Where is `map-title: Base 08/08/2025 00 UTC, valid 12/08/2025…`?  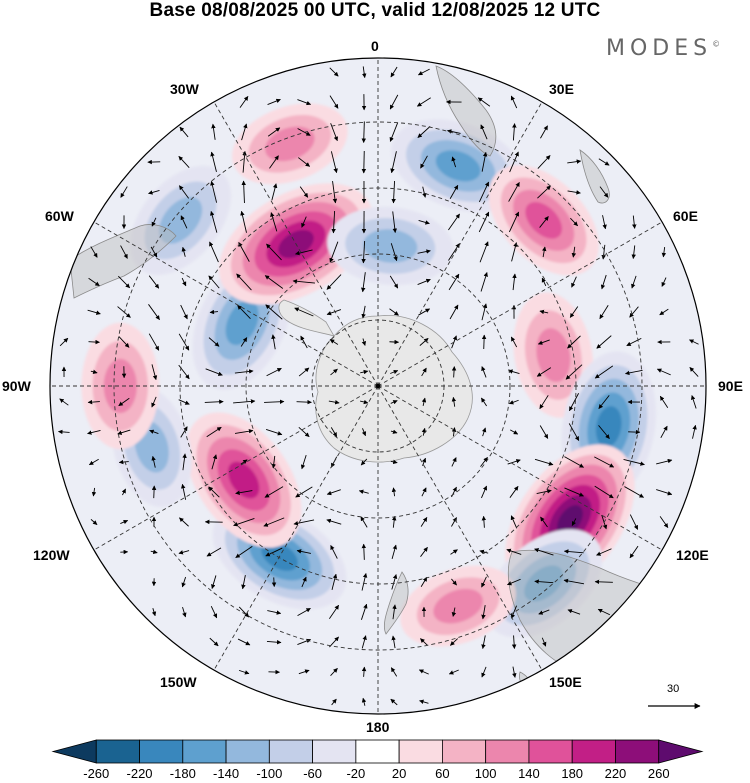 map-title: Base 08/08/2025 00 UTC, valid 12/08/2025… is located at coordinates (375, 10).